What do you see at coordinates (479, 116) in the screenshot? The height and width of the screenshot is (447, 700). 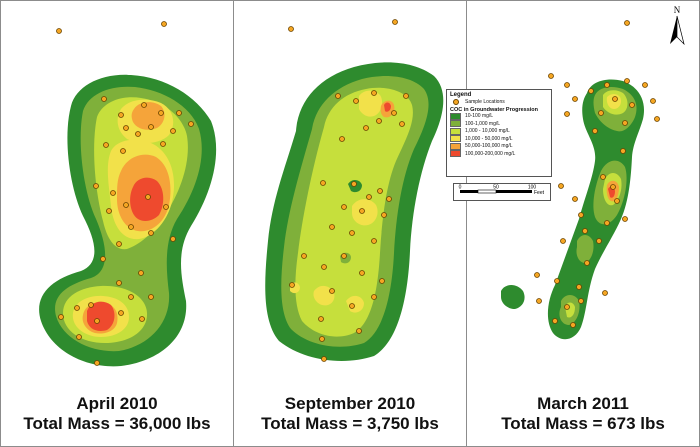 I see `legend-class-label: 10-100 mg/L` at bounding box center [479, 116].